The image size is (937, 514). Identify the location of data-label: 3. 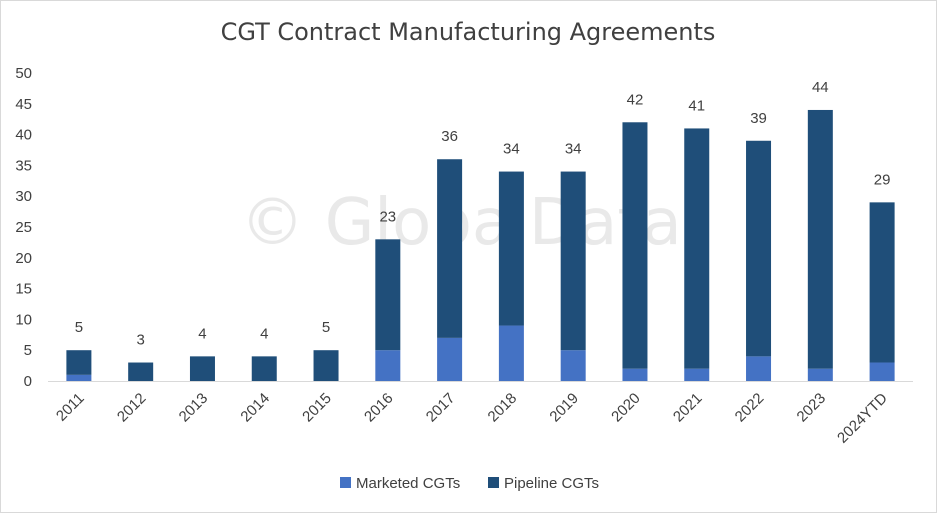
(141, 340).